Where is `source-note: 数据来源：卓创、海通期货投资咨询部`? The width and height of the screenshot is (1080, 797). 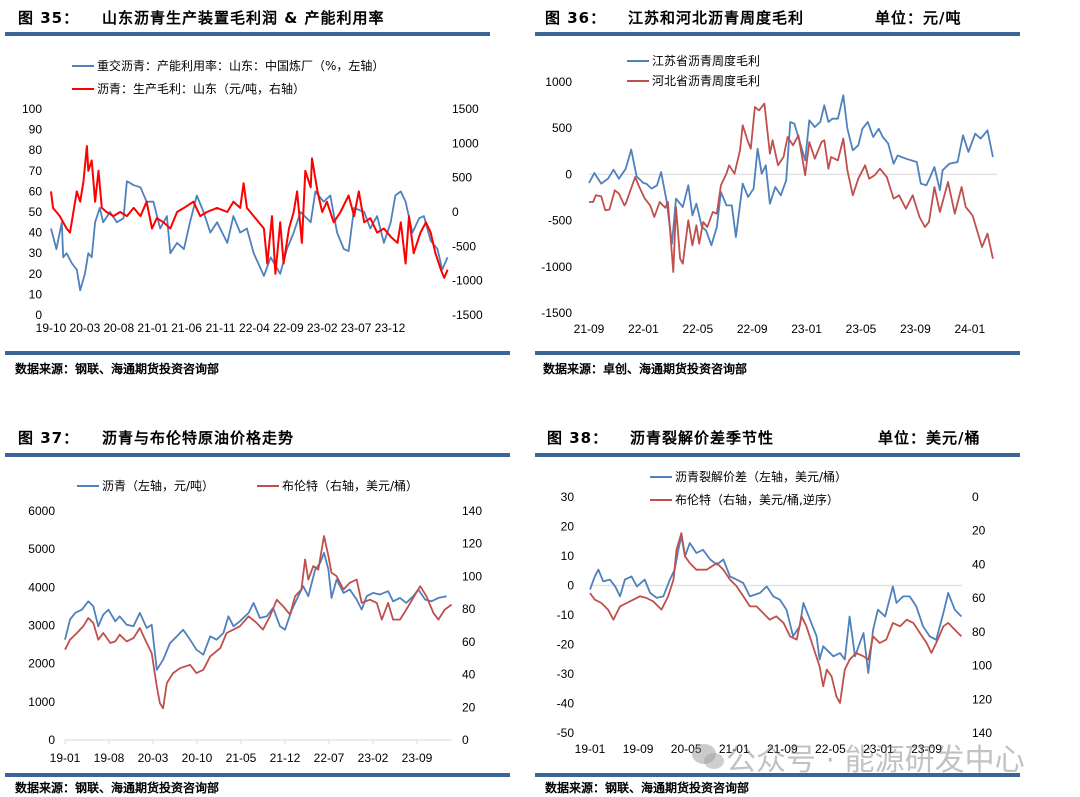 source-note: 数据来源：卓创、海通期货投资咨询部 is located at coordinates (645, 369).